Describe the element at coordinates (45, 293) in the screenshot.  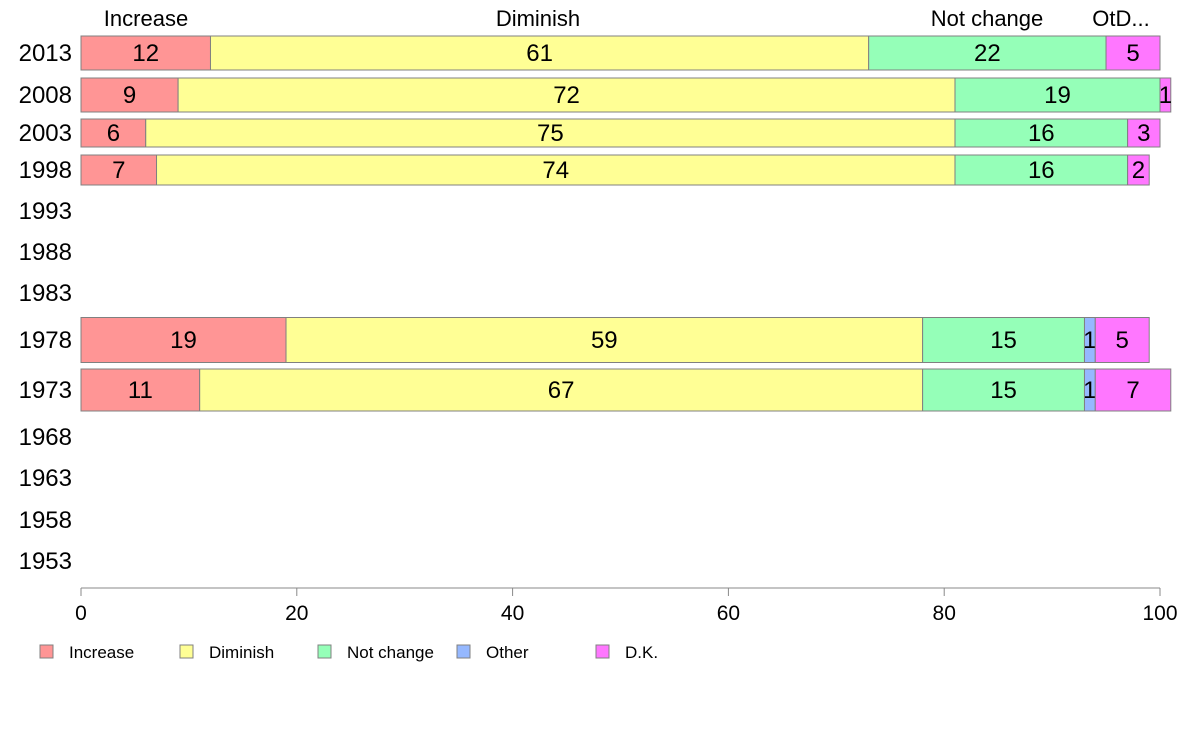
I see `year-label: 1983` at that location.